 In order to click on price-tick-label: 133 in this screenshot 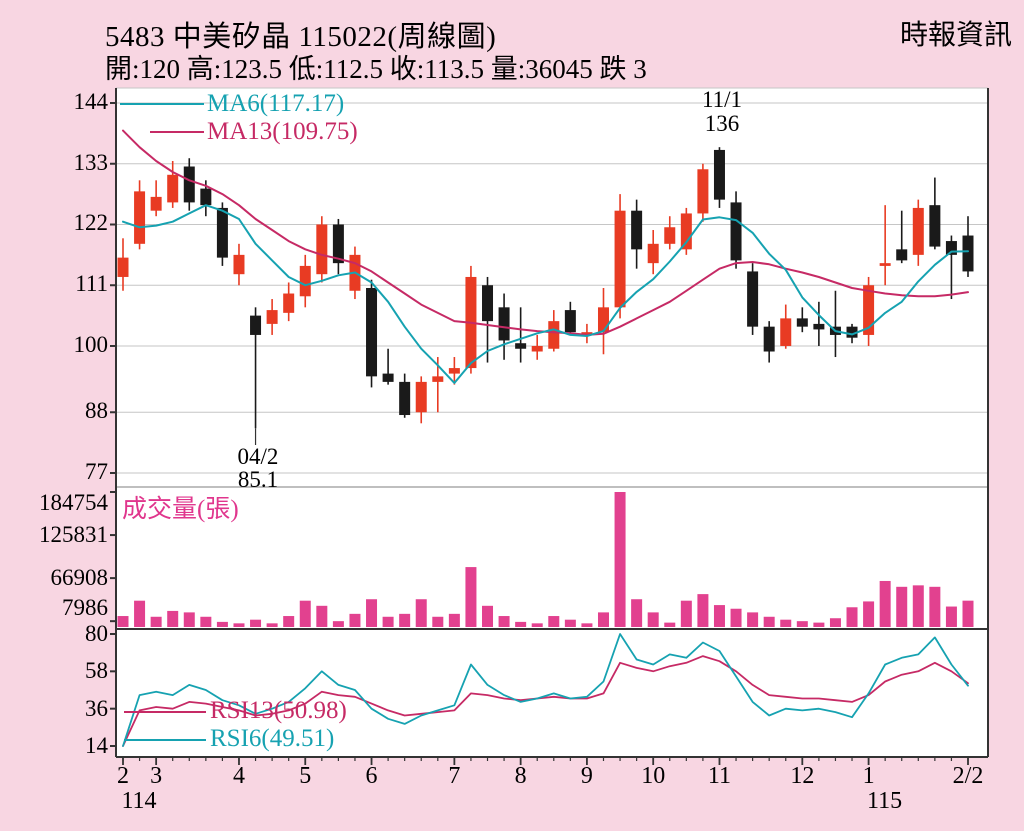, I will do `click(91, 162)`.